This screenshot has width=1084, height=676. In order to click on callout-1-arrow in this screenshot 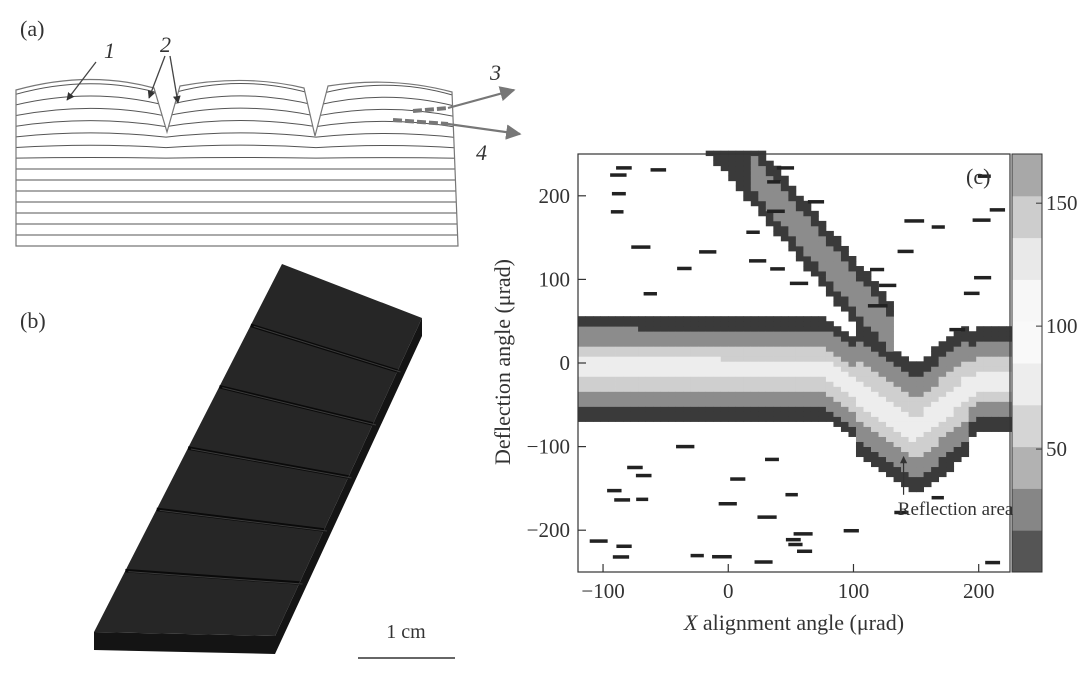, I will do `click(81, 81)`.